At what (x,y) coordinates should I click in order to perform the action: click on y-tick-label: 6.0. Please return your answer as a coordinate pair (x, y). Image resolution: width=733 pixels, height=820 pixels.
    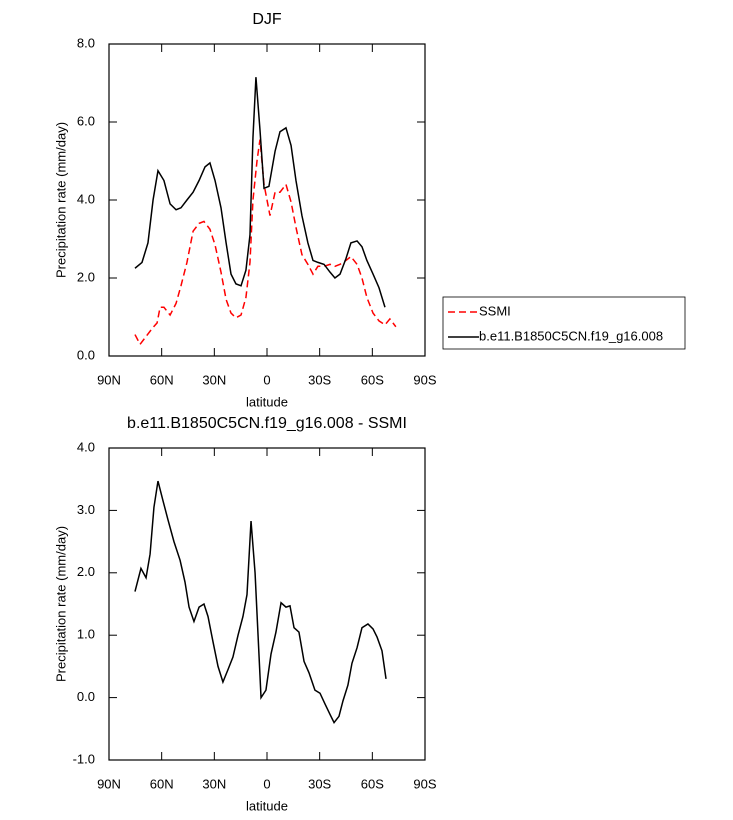
    Looking at the image, I should click on (86, 120).